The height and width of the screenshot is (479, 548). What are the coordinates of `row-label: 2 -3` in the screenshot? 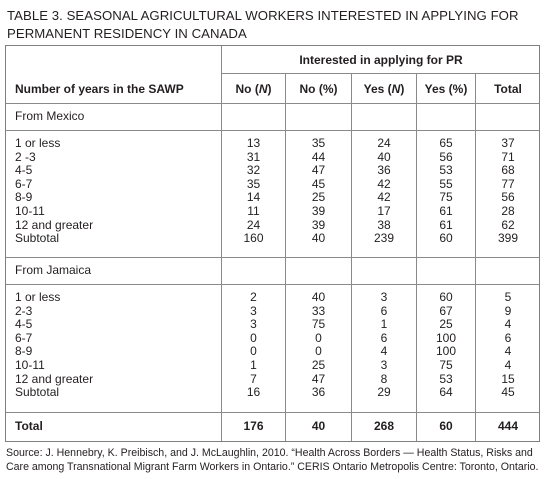 It's located at (25, 156).